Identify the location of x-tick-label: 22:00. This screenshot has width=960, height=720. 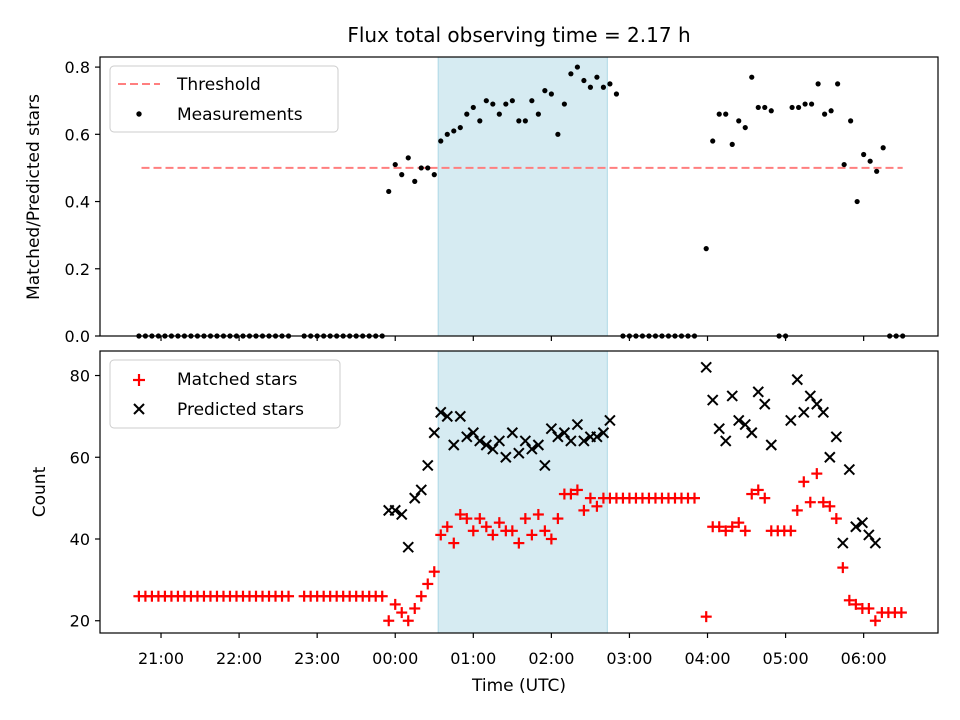
(239, 658).